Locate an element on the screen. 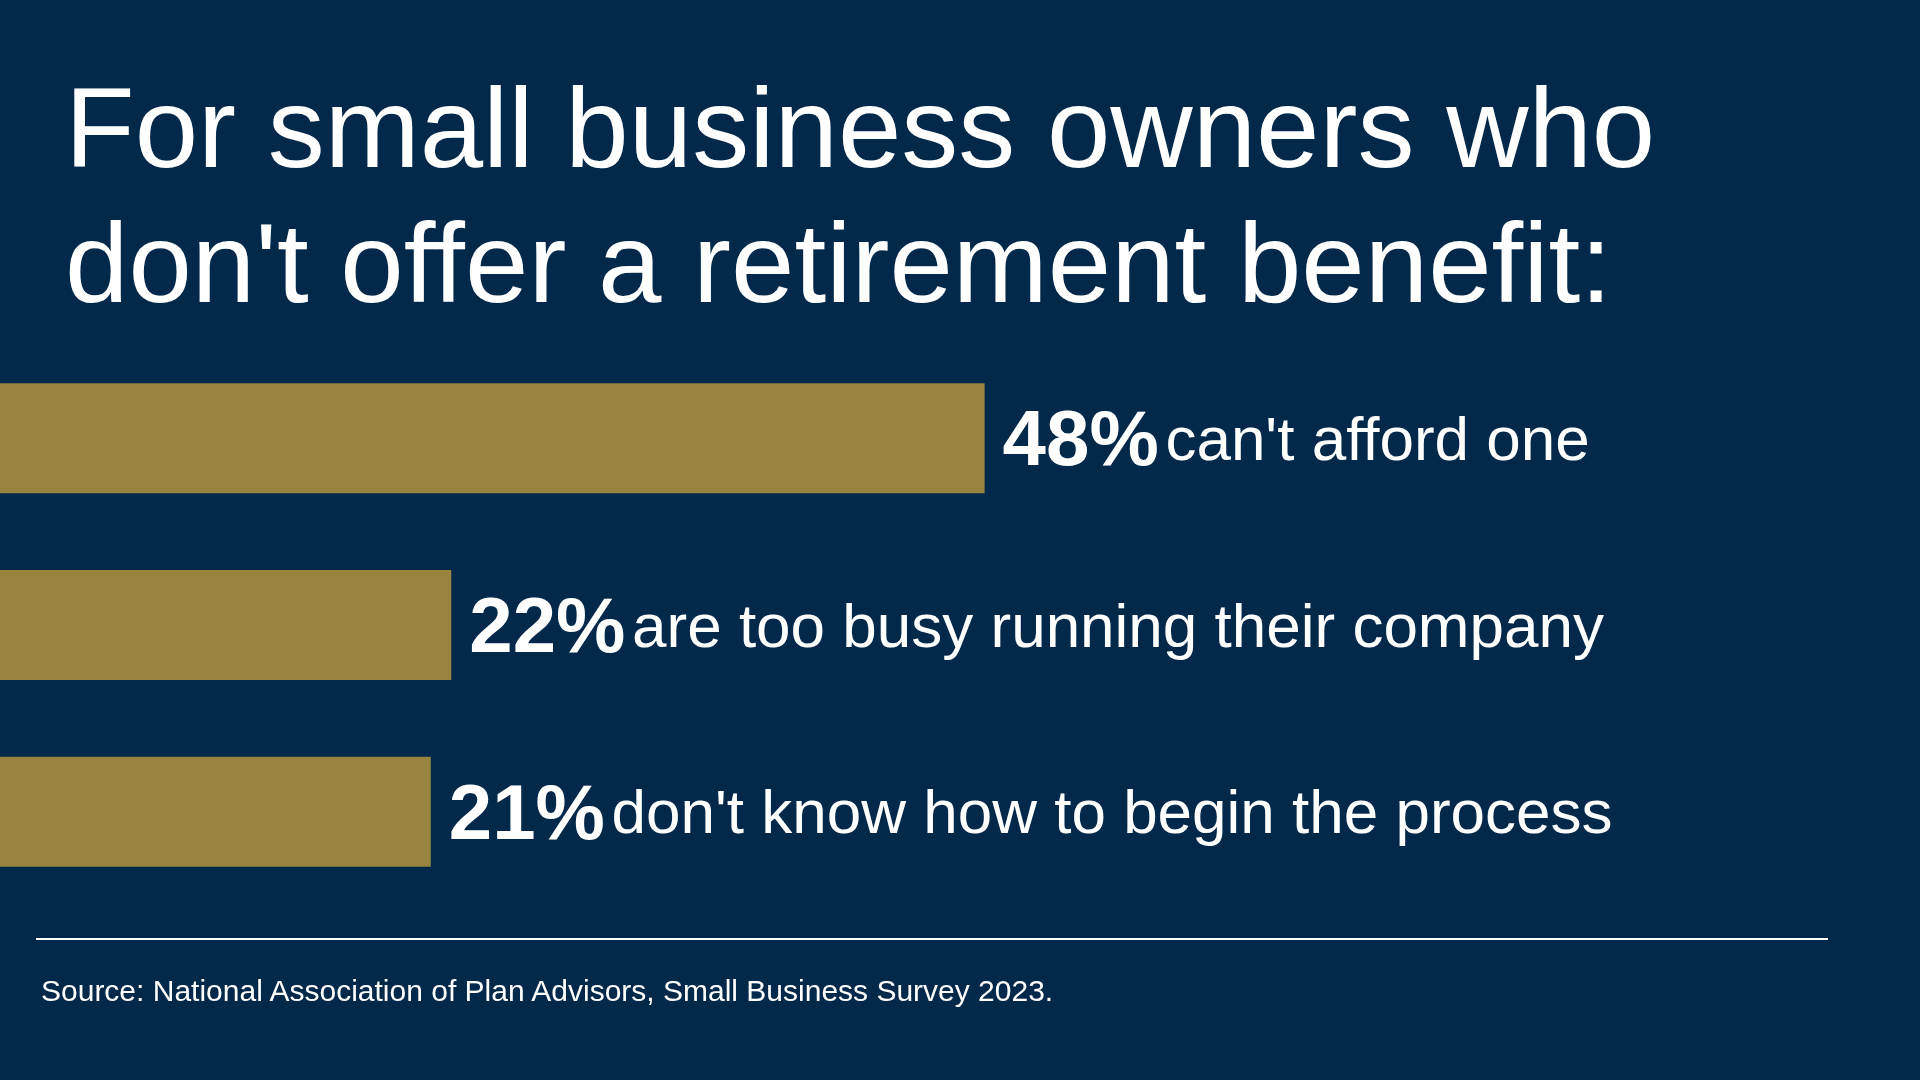 Image resolution: width=1920 pixels, height=1080 pixels. y-tick-label: don't know how to begin the process is located at coordinates (1112, 812).